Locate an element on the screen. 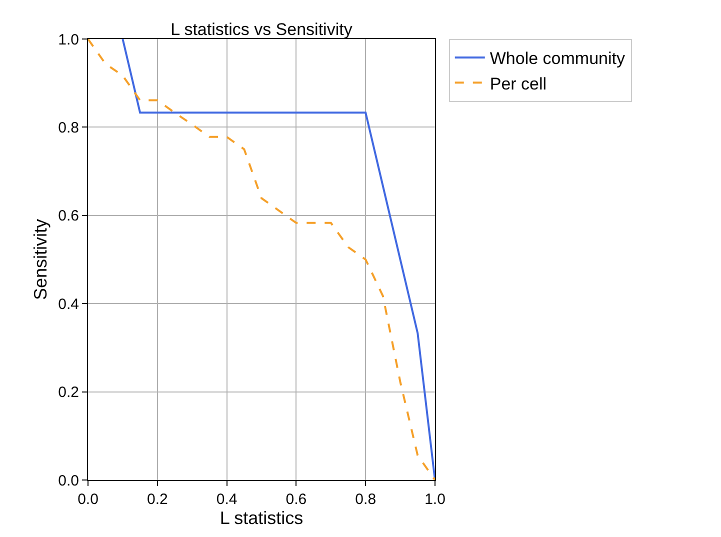 The height and width of the screenshot is (537, 721). x-axis-title: L statistics is located at coordinates (262, 518).